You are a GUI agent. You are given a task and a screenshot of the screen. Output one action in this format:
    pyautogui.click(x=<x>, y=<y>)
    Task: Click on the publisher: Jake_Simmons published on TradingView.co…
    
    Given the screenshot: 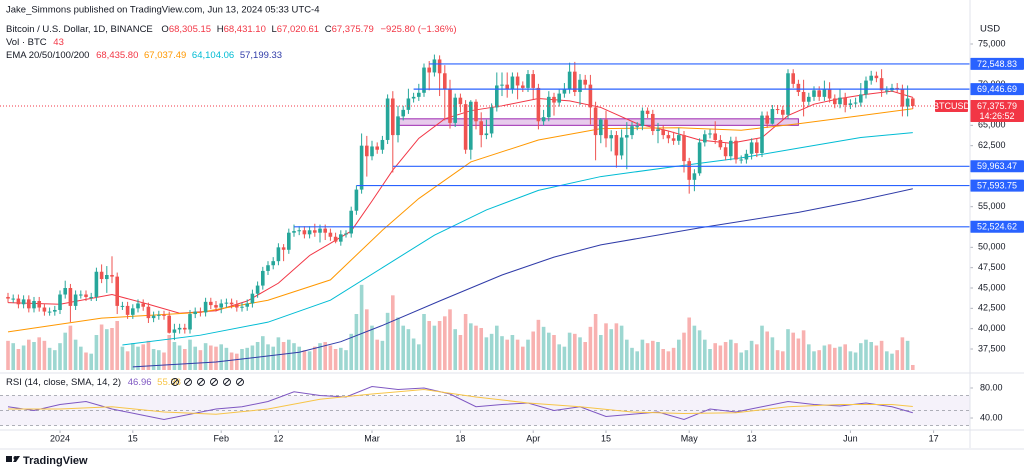 What is the action you would take?
    pyautogui.click(x=163, y=10)
    